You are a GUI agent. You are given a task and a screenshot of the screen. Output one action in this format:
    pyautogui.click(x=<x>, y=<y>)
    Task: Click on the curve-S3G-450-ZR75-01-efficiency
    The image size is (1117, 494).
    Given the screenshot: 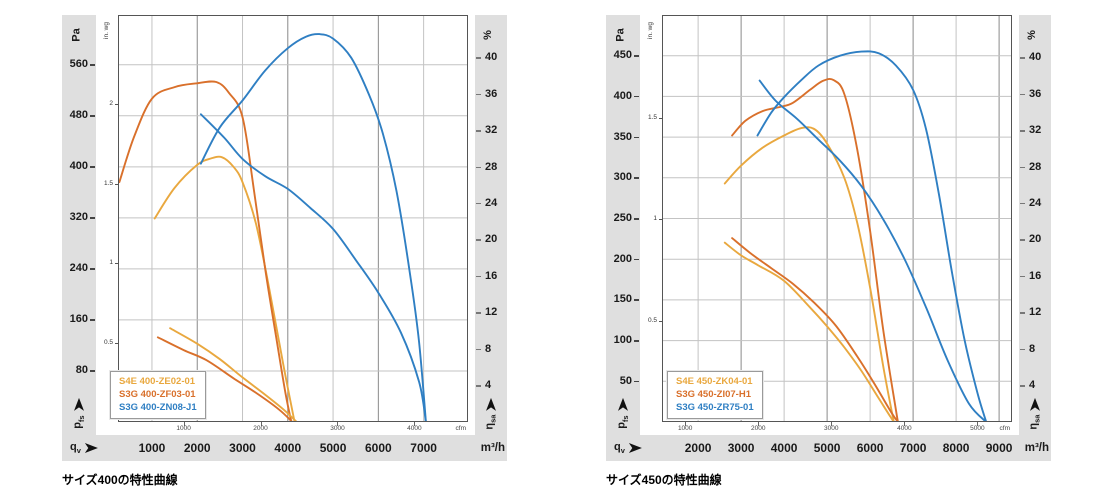 What is the action you would take?
    pyautogui.click(x=873, y=250)
    